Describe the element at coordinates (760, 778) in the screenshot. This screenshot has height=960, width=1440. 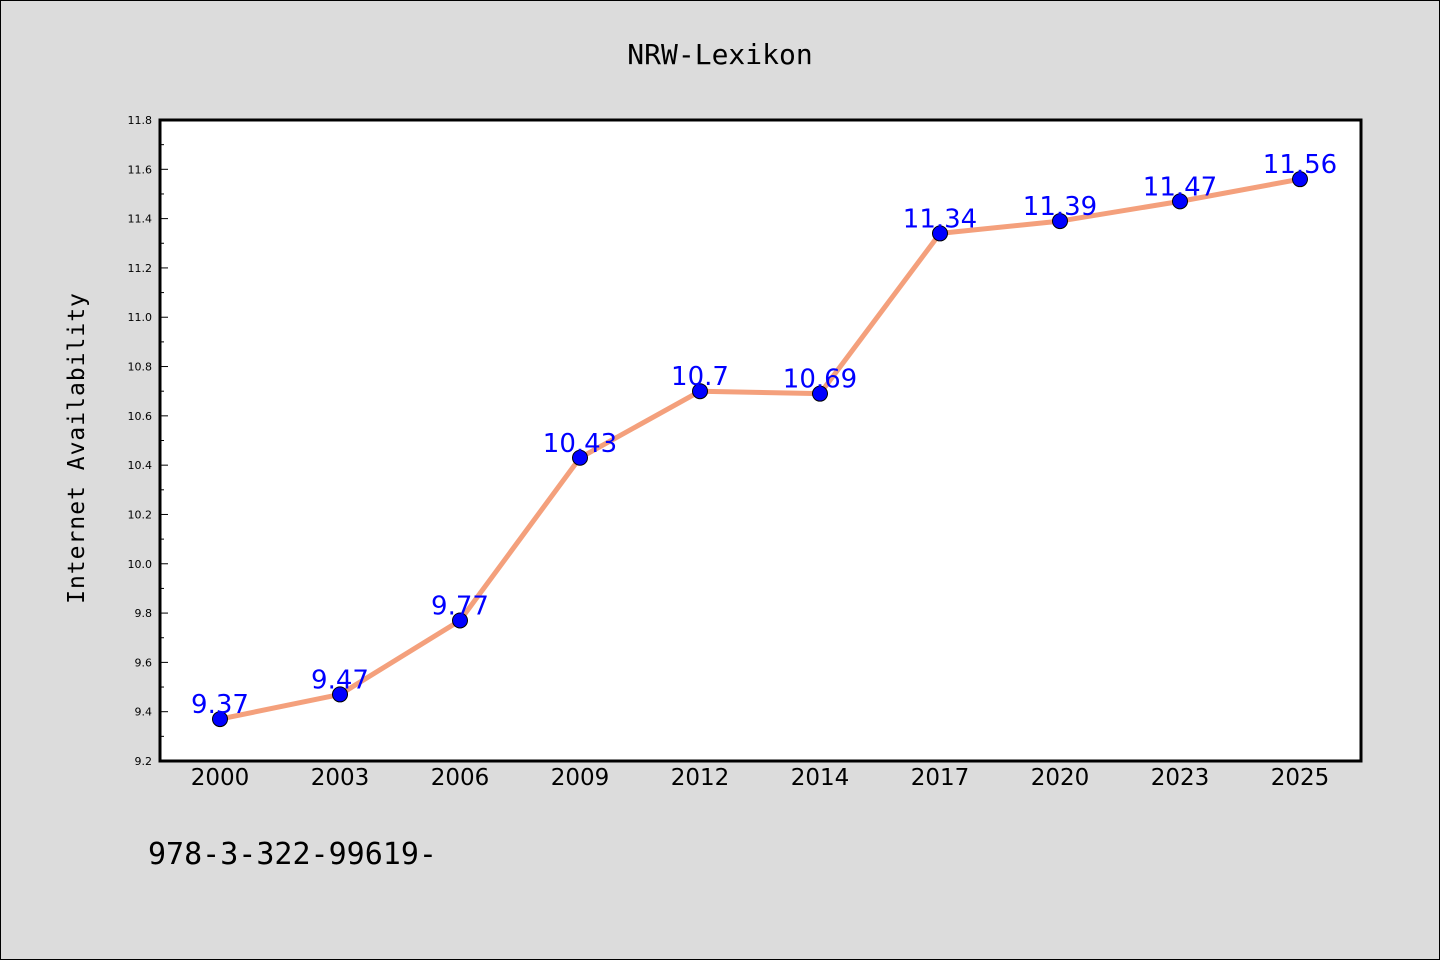
I see `x-axis: 2000 2003 2006 2009 2012 2014 2017 2020 2023 2025` at that location.